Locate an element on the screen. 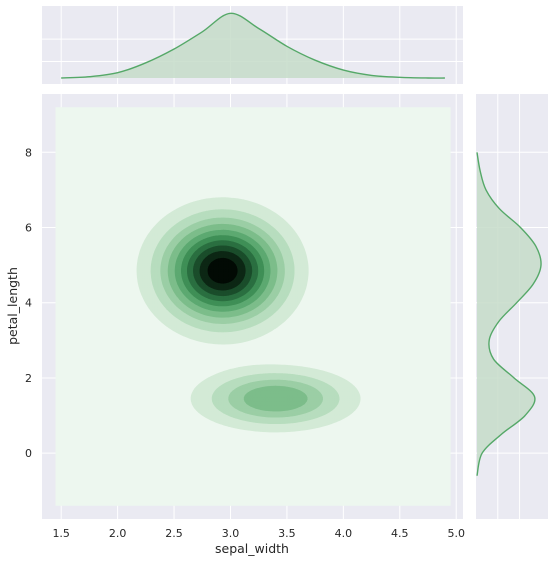 Image resolution: width=554 pixels, height=564 pixels. y-axis: 0 2 4 6 8 petal_length is located at coordinates (18, 303).